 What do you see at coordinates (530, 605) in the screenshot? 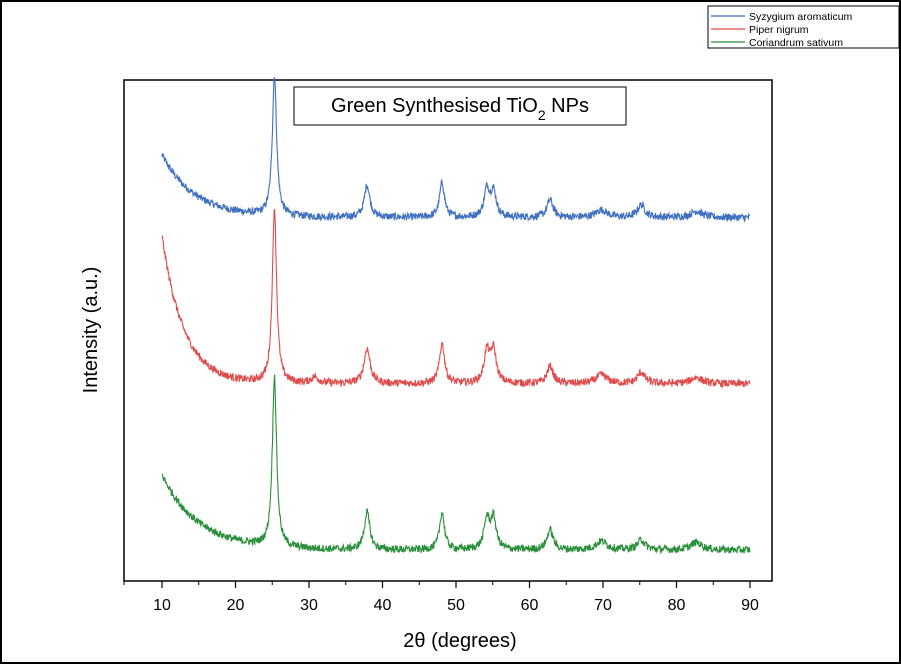
I see `x-tick-label: 60` at bounding box center [530, 605].